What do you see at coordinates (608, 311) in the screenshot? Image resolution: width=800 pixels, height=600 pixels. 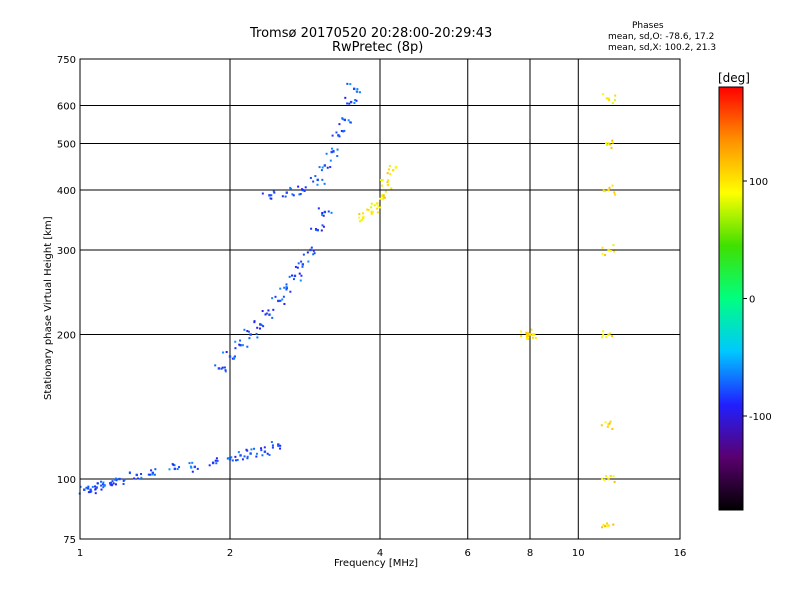 I see `series-x-mode-interference-near-11-5-mhz` at bounding box center [608, 311].